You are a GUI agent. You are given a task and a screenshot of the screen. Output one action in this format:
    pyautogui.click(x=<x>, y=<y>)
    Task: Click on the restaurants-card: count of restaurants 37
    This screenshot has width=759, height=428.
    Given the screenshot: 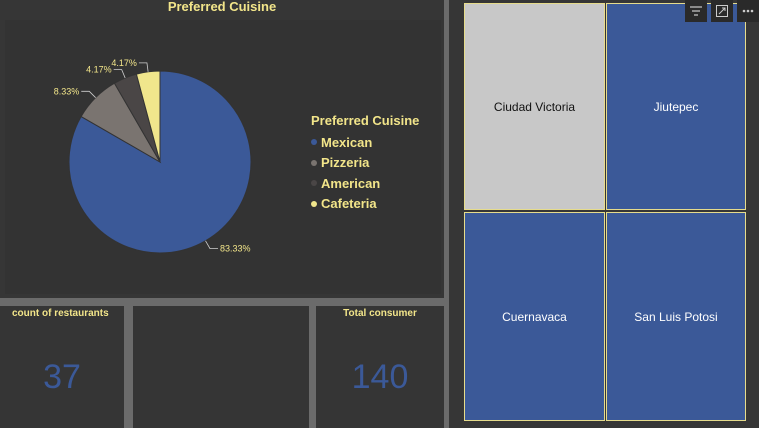 What is the action you would take?
    pyautogui.click(x=62, y=367)
    